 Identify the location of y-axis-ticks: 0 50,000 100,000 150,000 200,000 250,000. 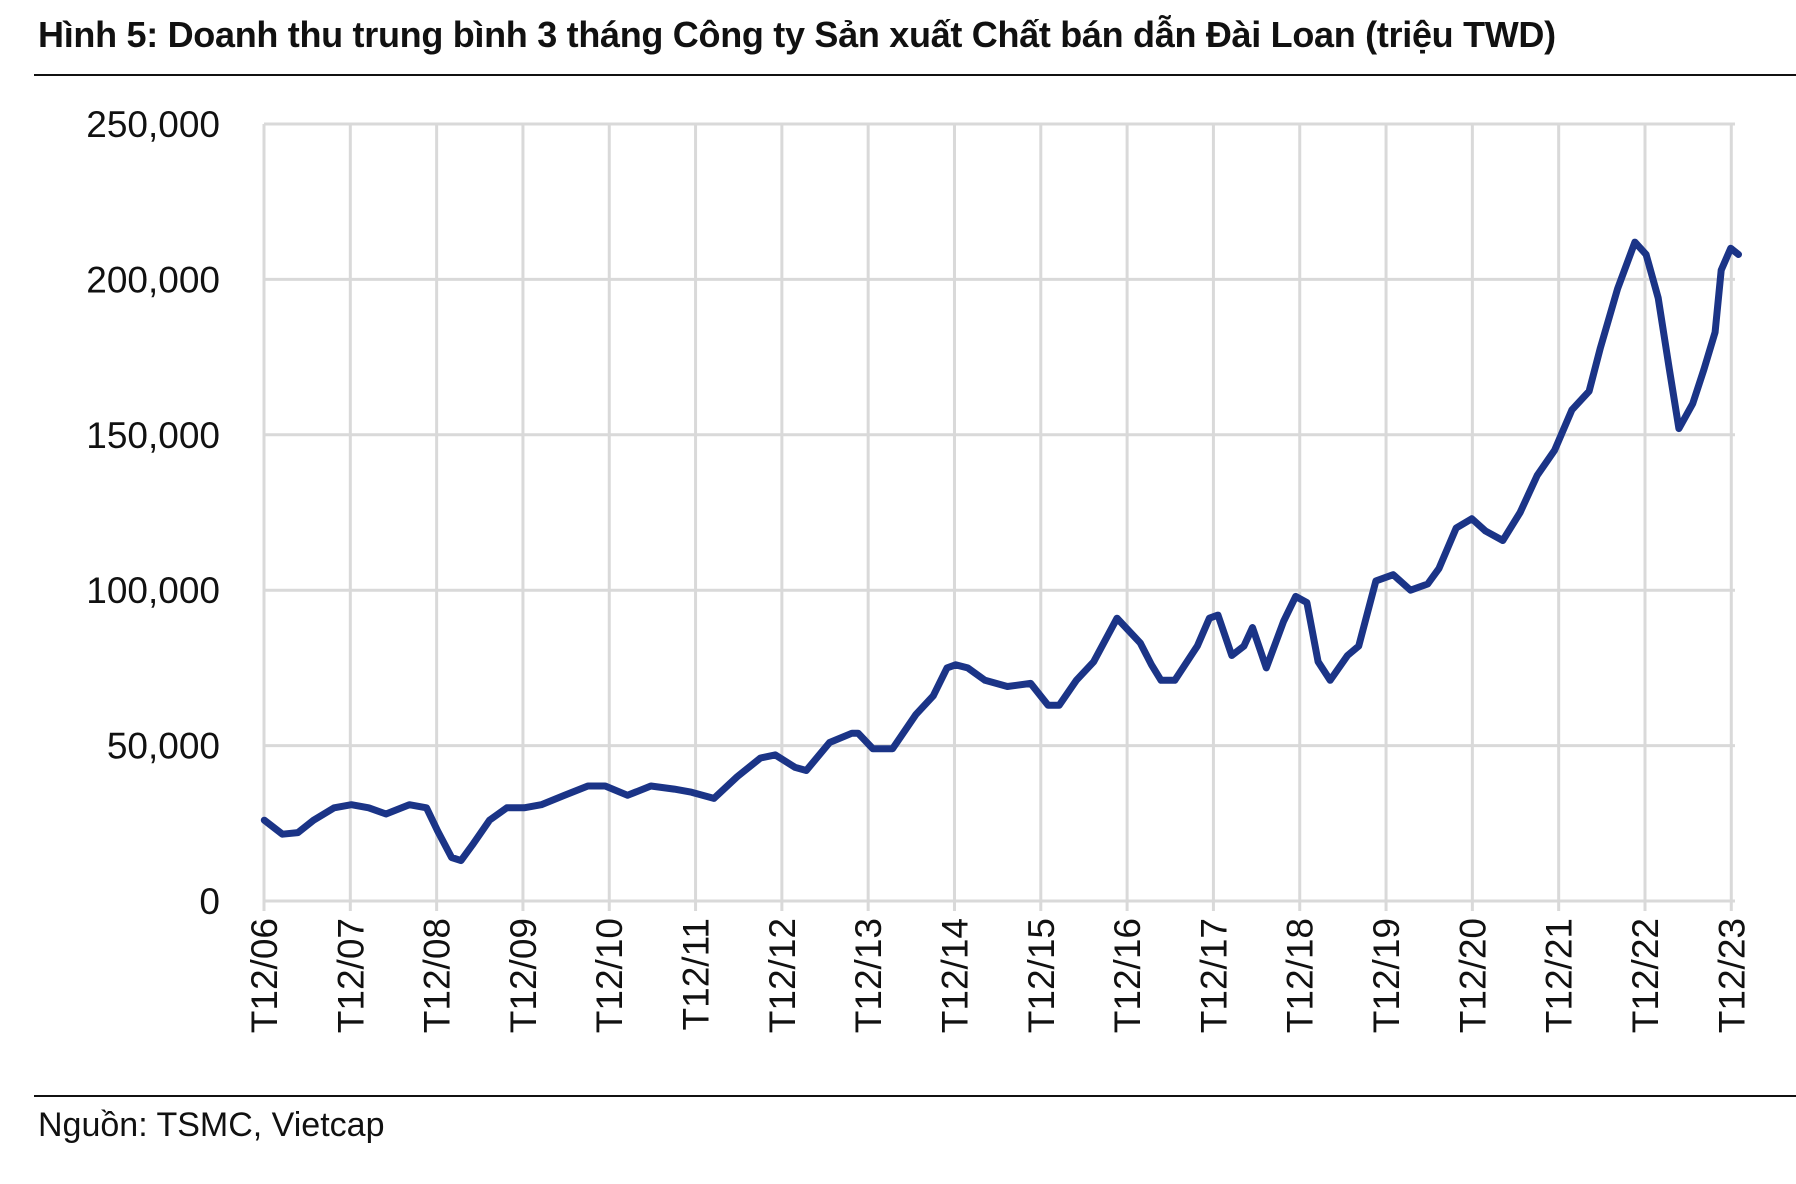
(153, 513).